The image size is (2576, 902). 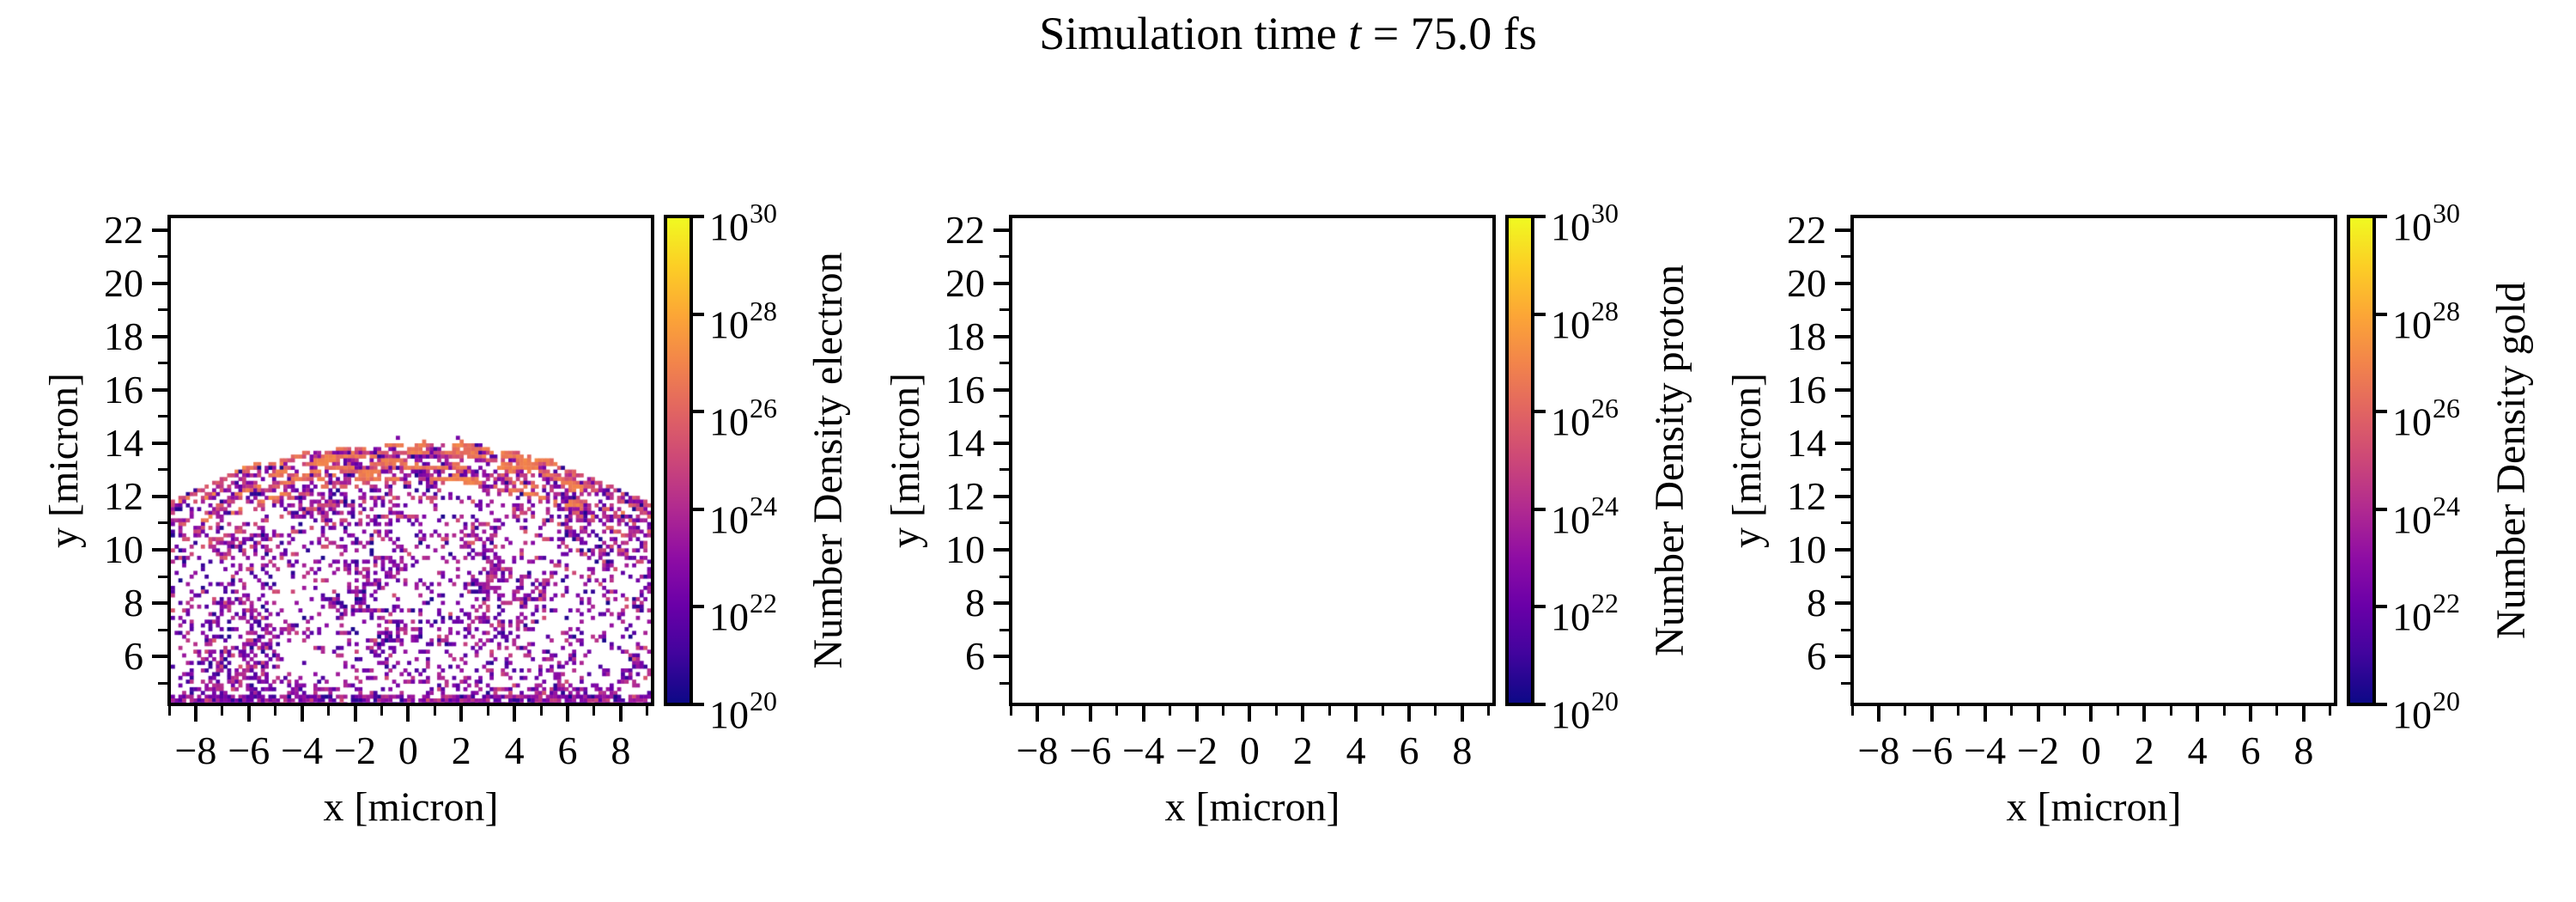 I want to click on colorbar-tick-label: 1020, so click(x=743, y=711).